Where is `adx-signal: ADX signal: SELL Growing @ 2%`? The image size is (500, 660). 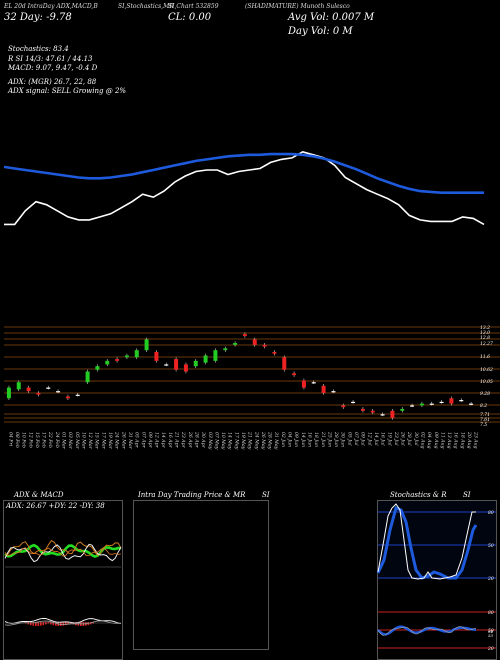
adx-signal: ADX signal: SELL Growing @ 2% is located at coordinates (67, 91).